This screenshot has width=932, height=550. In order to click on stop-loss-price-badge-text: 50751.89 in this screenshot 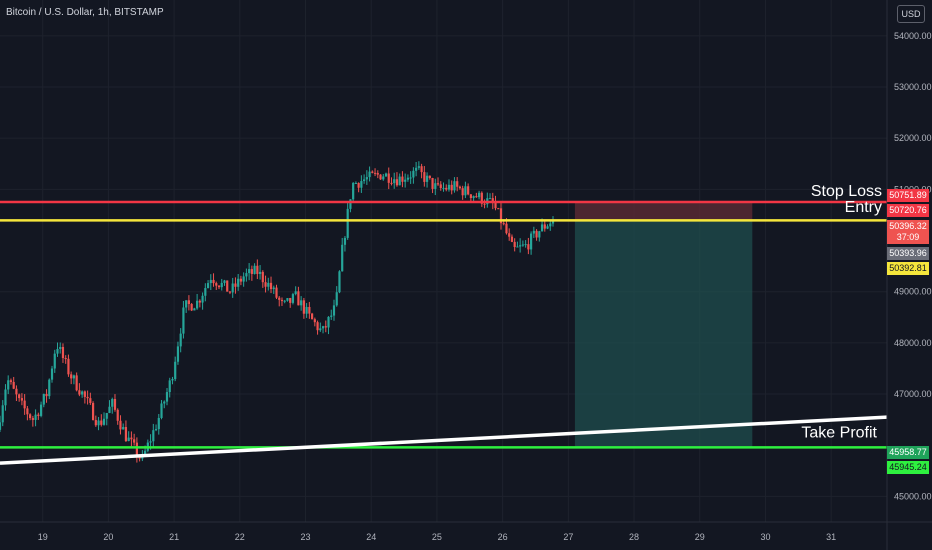, I will do `click(908, 195)`.